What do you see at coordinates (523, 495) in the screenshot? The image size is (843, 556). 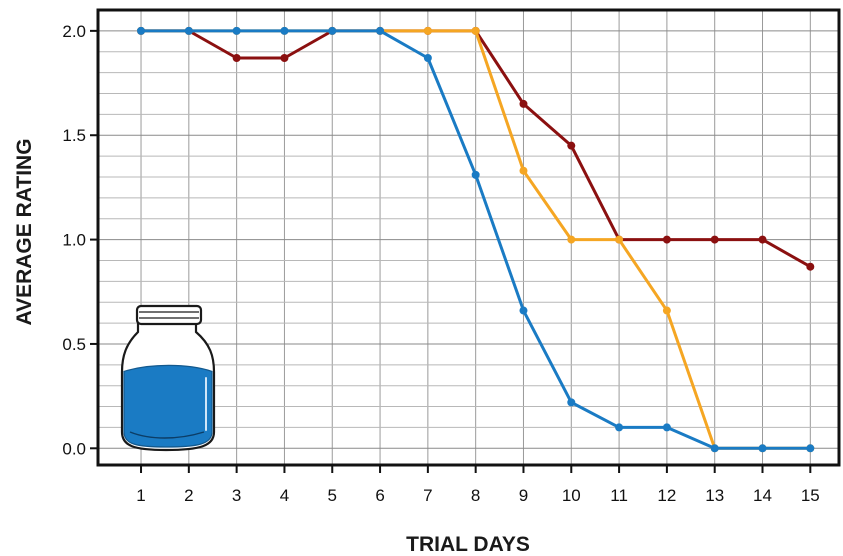 I see `x-tick-label: 9` at bounding box center [523, 495].